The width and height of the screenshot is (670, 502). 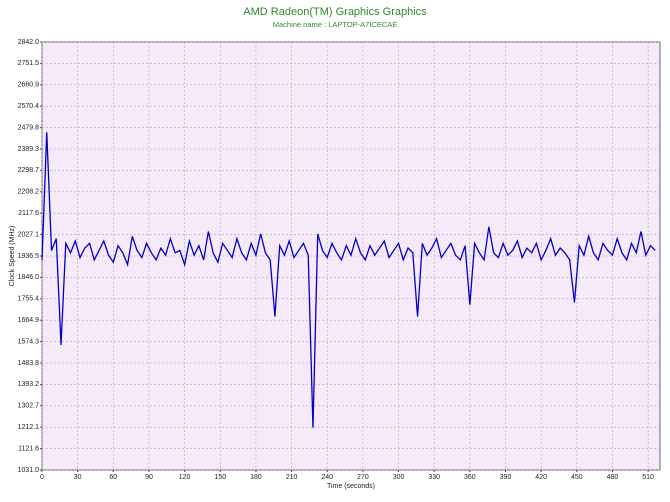 What do you see at coordinates (29, 277) in the screenshot?
I see `y-tick-label: 1846.0` at bounding box center [29, 277].